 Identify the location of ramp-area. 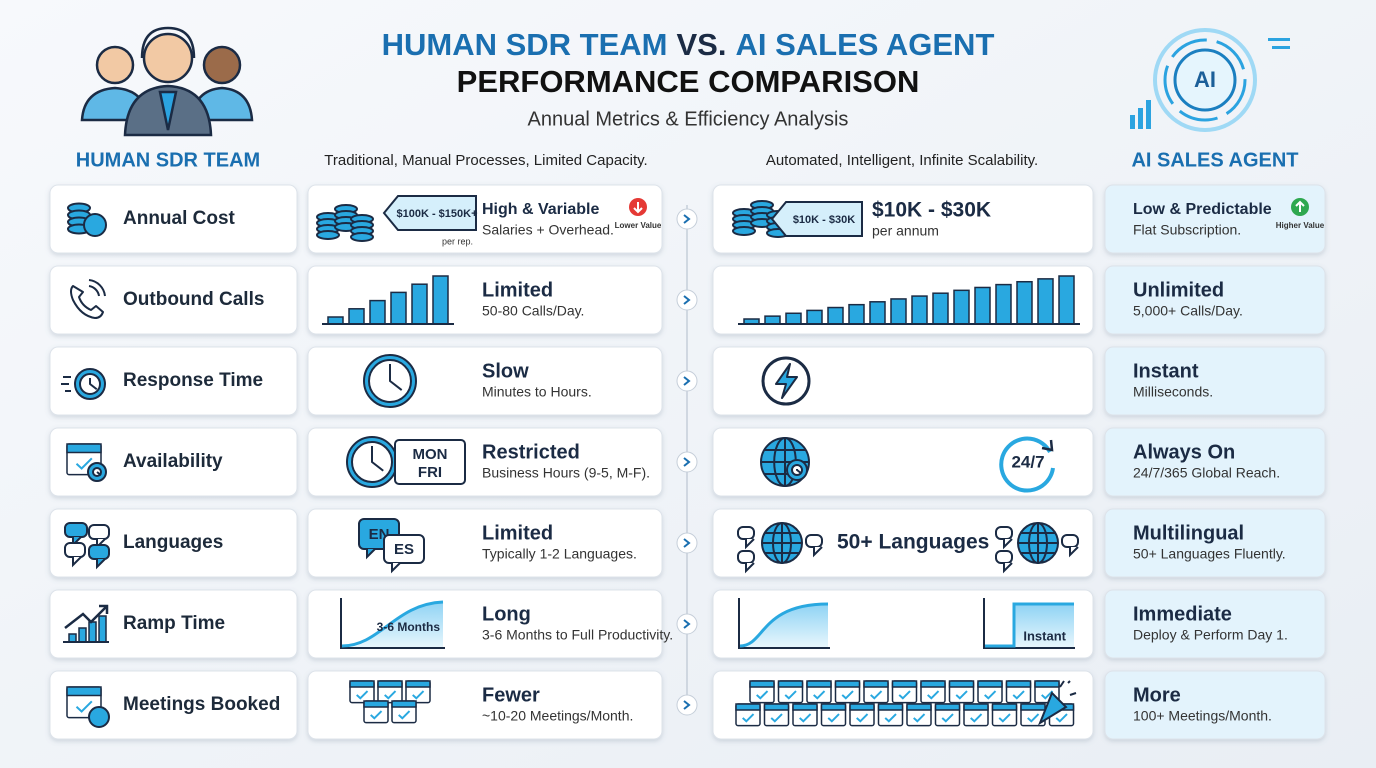
(392, 625).